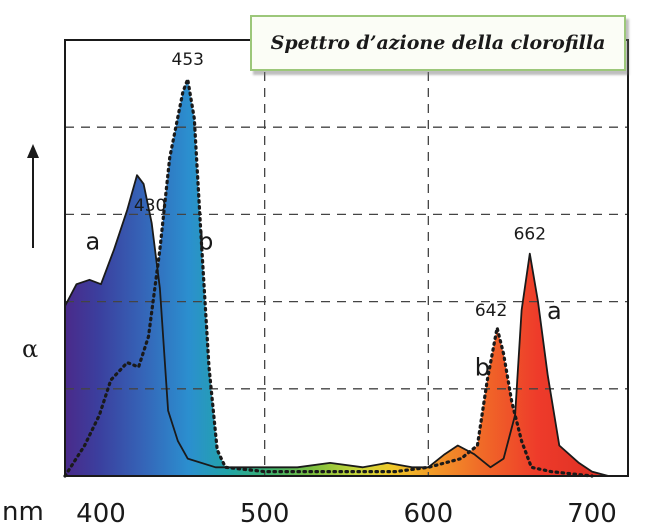 This screenshot has width=669, height=529. What do you see at coordinates (30, 349) in the screenshot?
I see `y-axis-label: α` at bounding box center [30, 349].